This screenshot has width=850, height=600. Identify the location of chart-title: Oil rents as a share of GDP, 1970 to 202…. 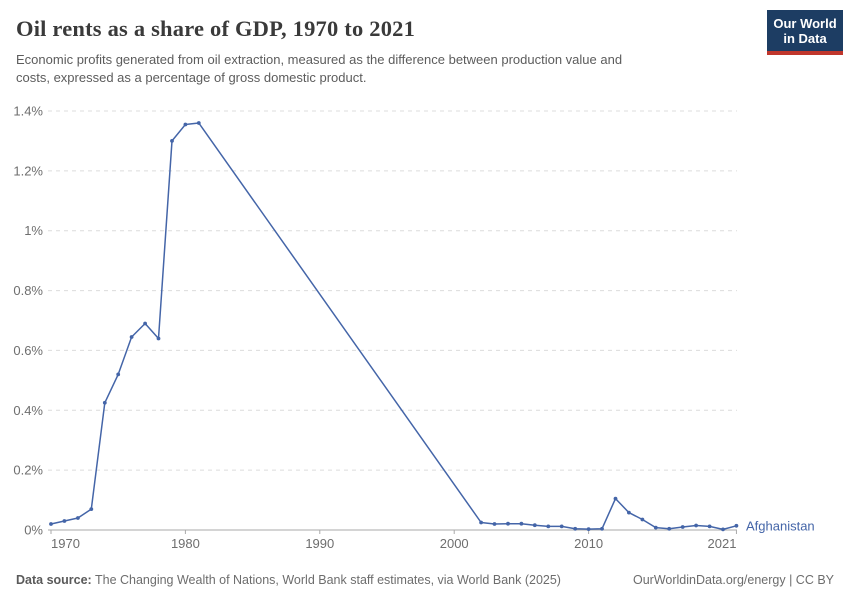
(216, 28).